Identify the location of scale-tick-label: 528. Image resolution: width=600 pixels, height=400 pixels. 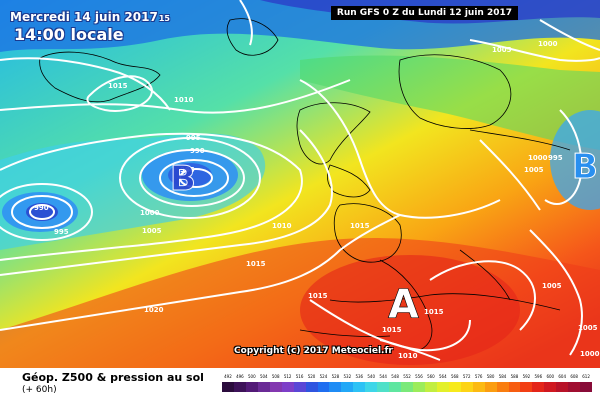
(335, 376).